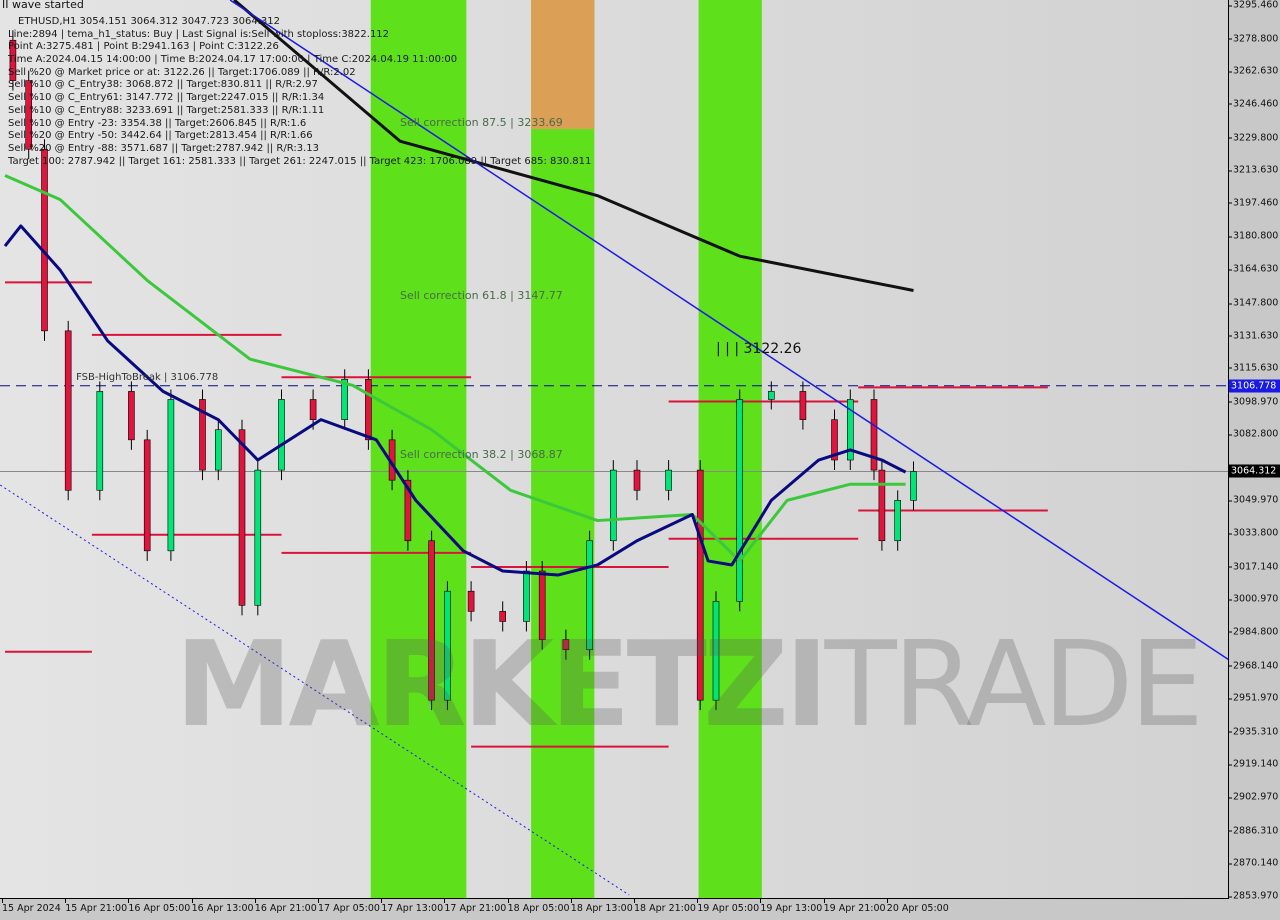 The width and height of the screenshot is (1280, 920). Describe the element at coordinates (412, 906) in the screenshot. I see `x-tick-label: 17 Apr 13:00` at that location.